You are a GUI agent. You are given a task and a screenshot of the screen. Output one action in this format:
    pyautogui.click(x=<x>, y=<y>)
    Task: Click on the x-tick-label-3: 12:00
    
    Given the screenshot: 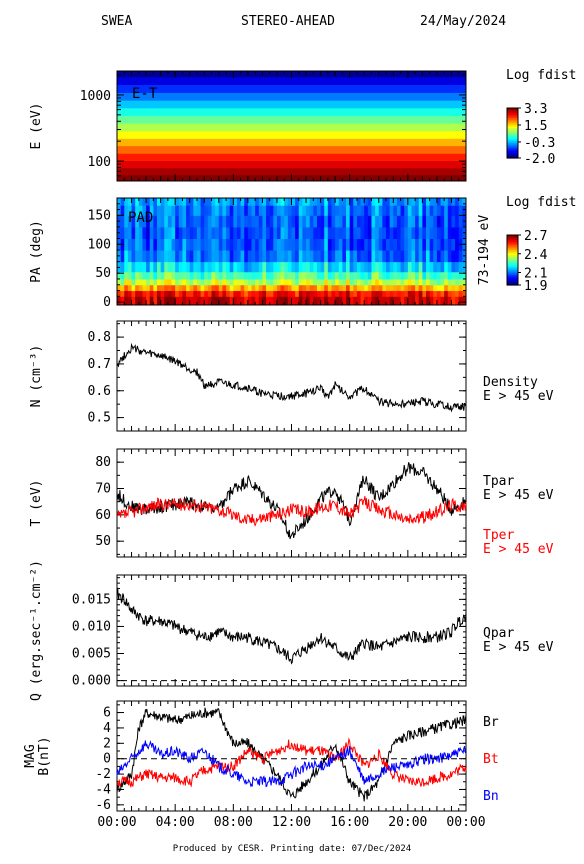 What is the action you would take?
    pyautogui.click(x=291, y=822)
    